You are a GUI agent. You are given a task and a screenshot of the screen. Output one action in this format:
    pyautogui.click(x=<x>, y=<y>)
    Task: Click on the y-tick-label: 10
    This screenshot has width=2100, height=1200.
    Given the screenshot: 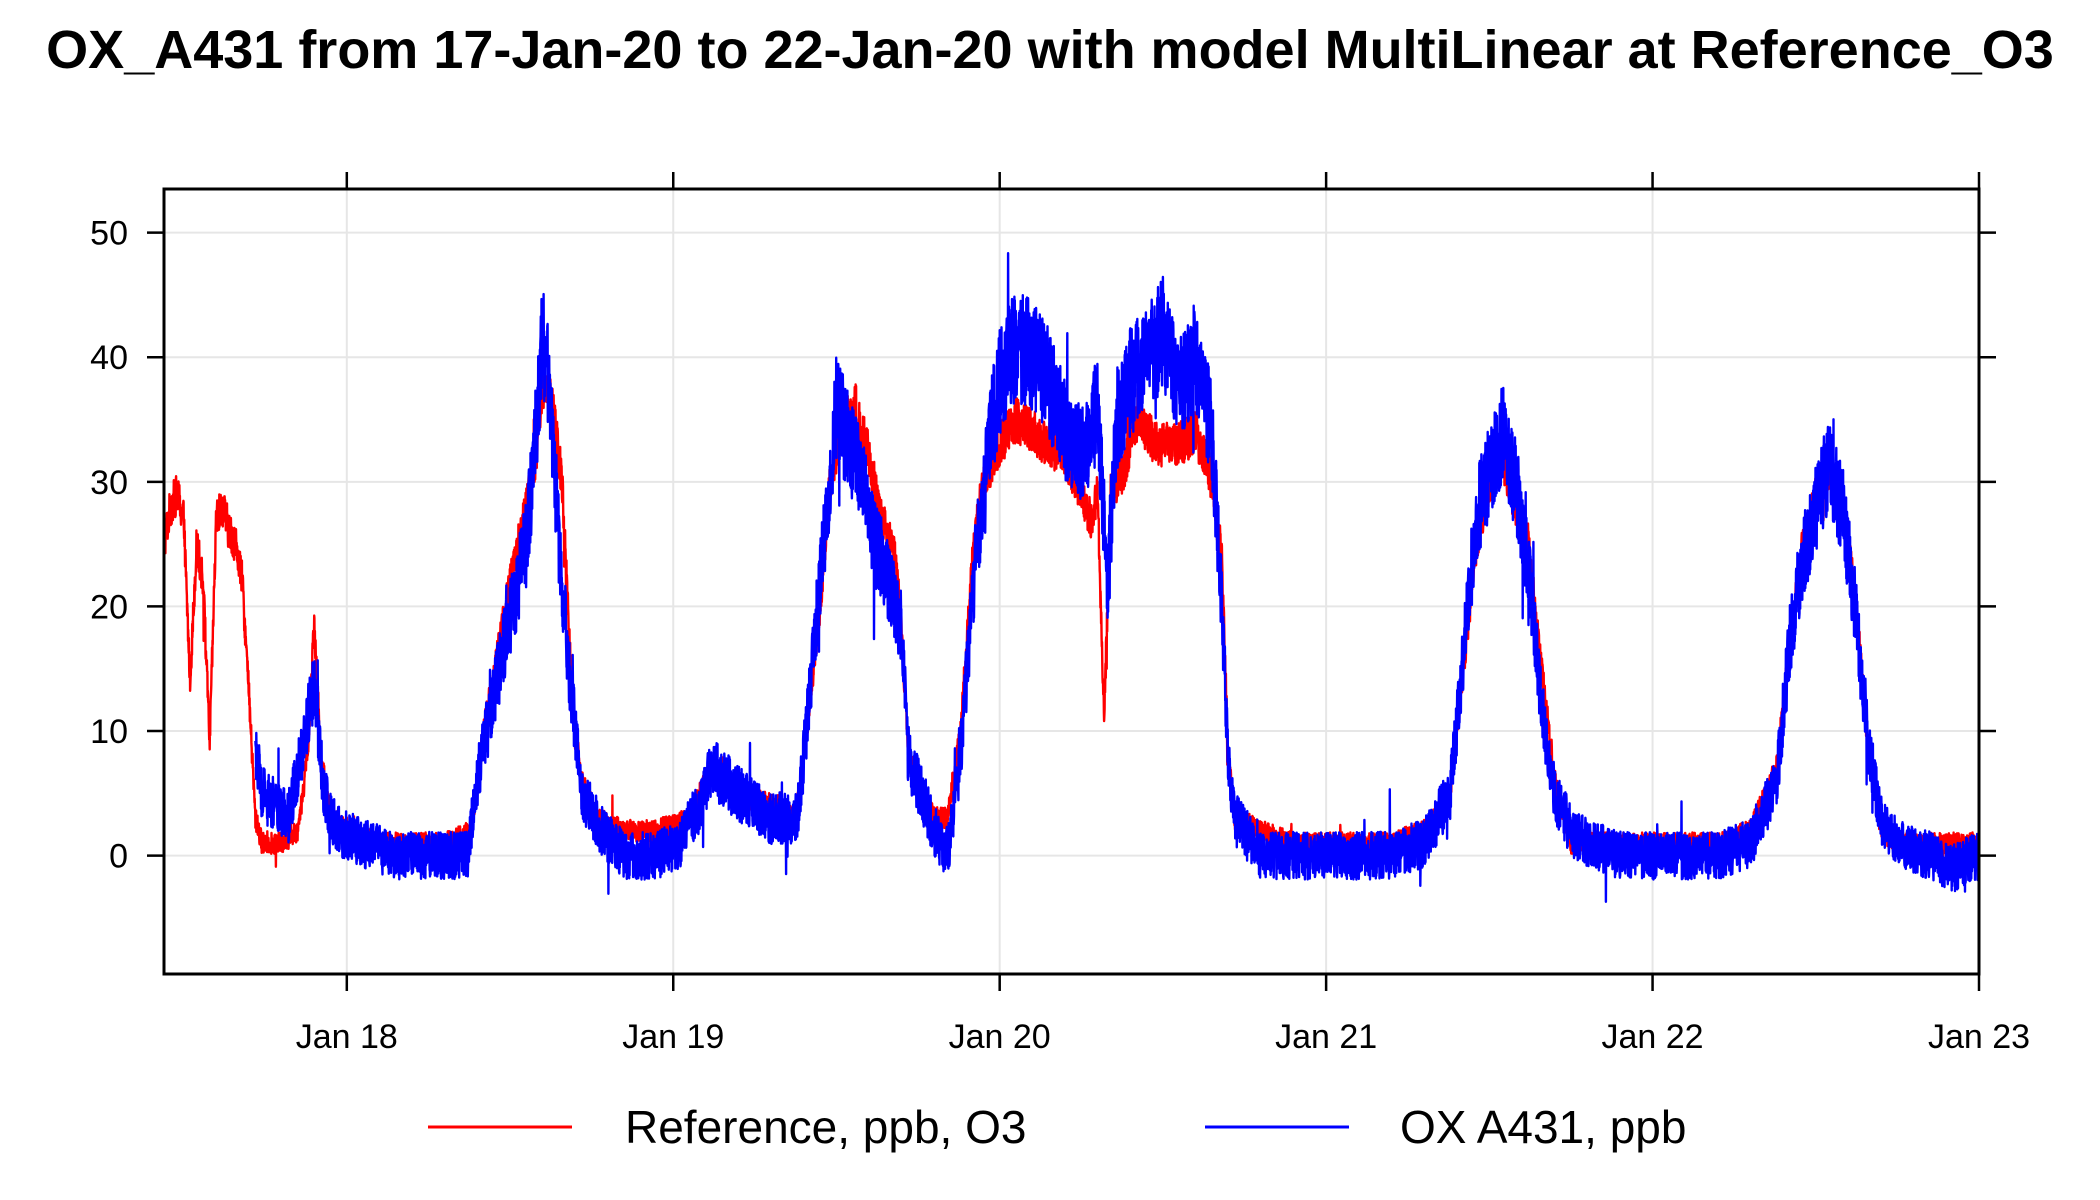 What is the action you would take?
    pyautogui.click(x=109, y=732)
    